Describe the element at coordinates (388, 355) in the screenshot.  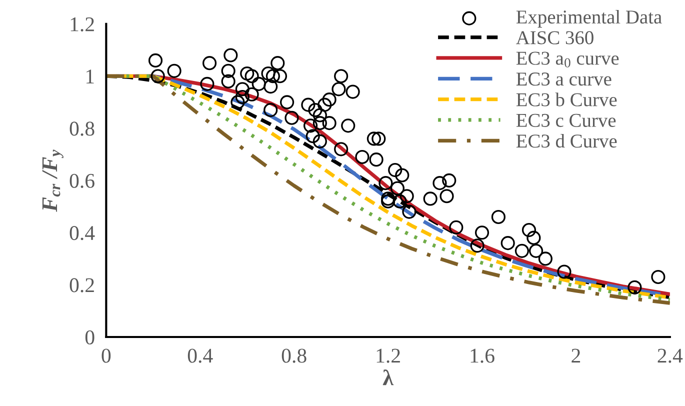
I see `x-tick-label: 1.2` at that location.